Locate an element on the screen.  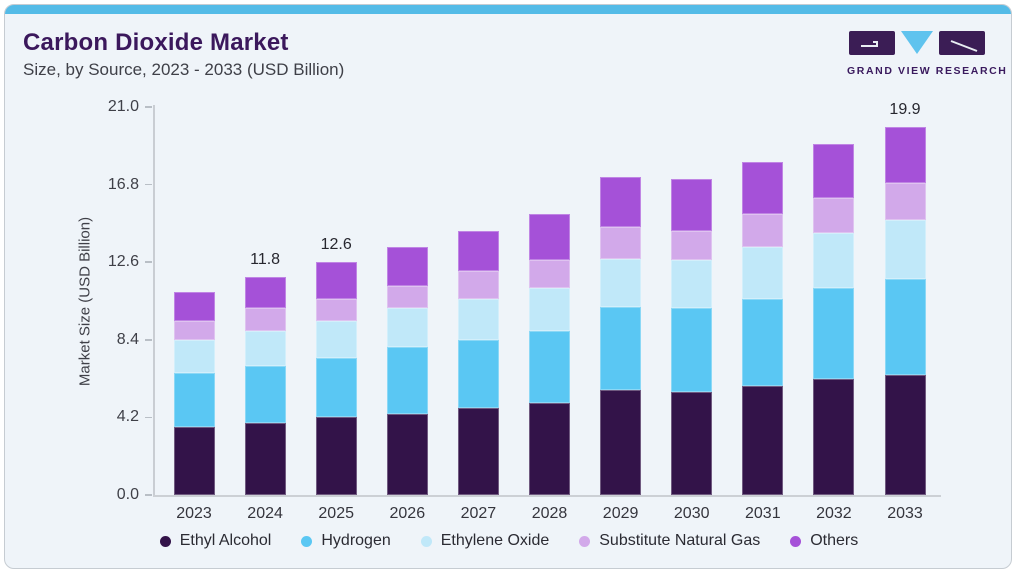
x-tick-label-2032: 2032 is located at coordinates (834, 513).